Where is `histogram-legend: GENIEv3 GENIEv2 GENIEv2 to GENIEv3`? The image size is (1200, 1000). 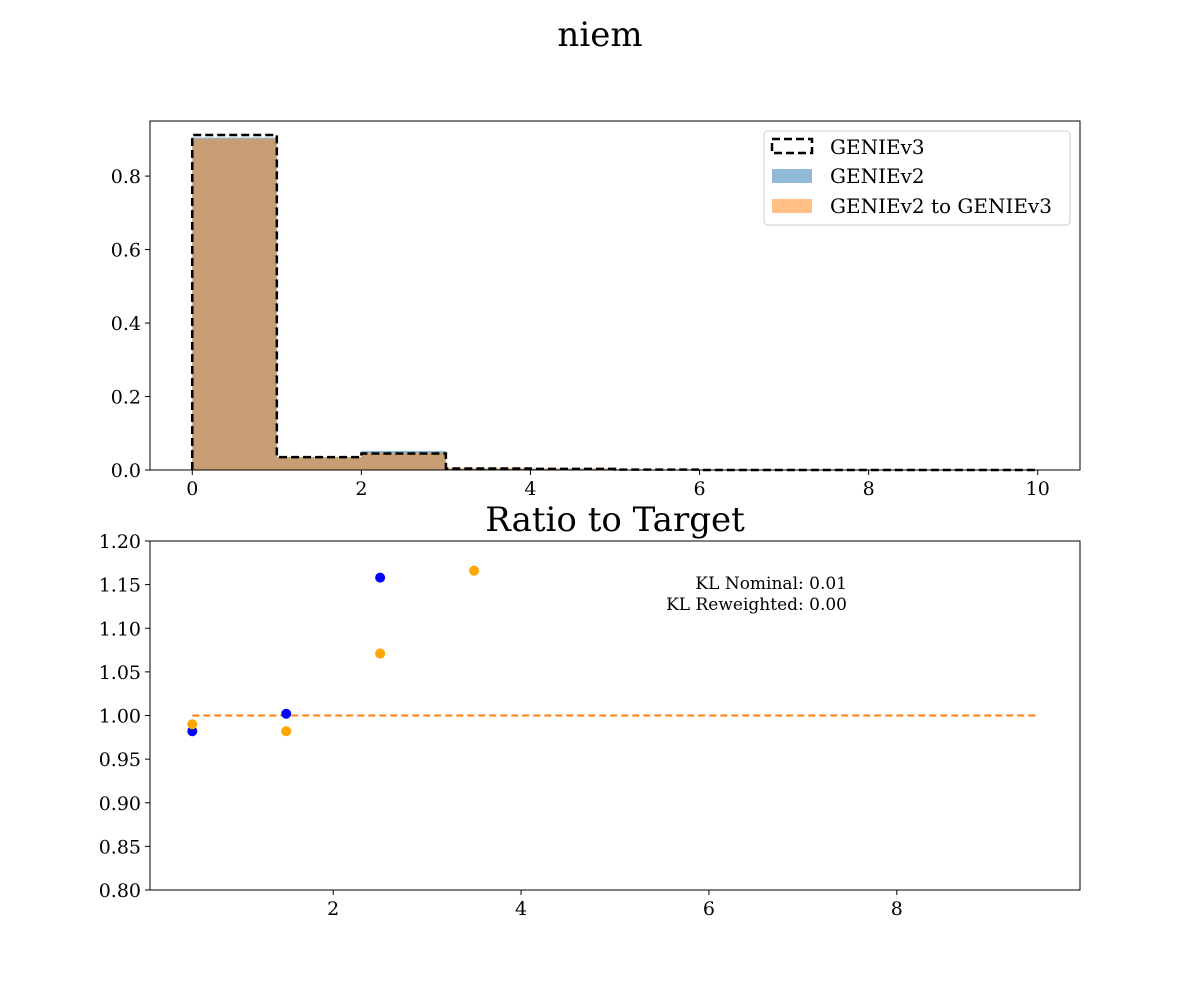 histogram-legend: GENIEv3 GENIEv2 GENIEv2 to GENIEv3 is located at coordinates (917, 178).